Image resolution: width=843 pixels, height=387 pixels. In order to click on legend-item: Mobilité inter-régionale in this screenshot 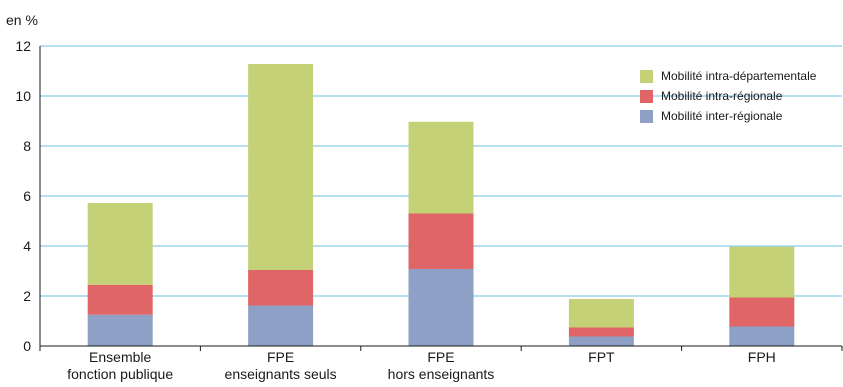, I will do `click(728, 116)`.